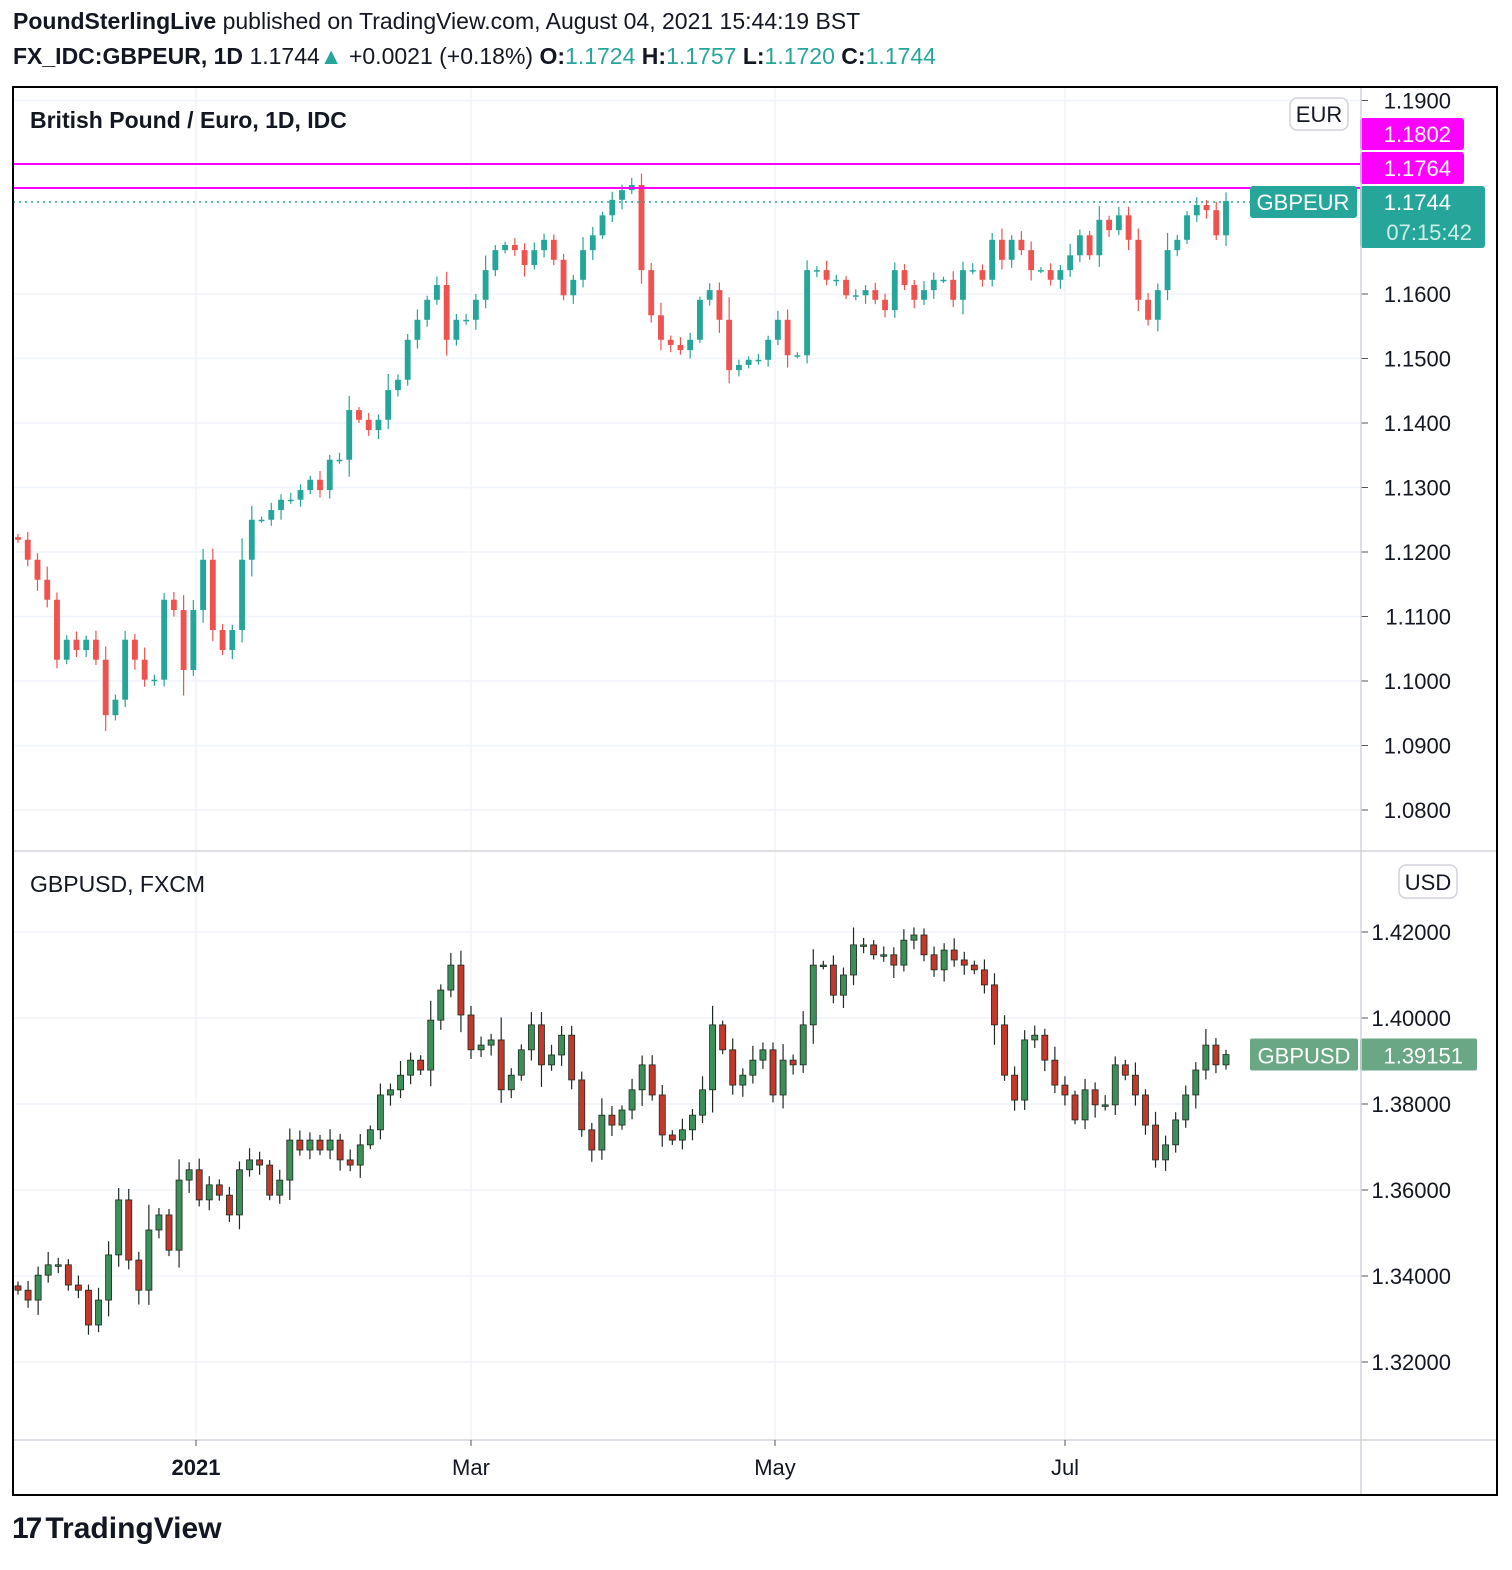 Image resolution: width=1512 pixels, height=1570 pixels. What do you see at coordinates (1303, 202) in the screenshot?
I see `series-name-label: GBPEUR` at bounding box center [1303, 202].